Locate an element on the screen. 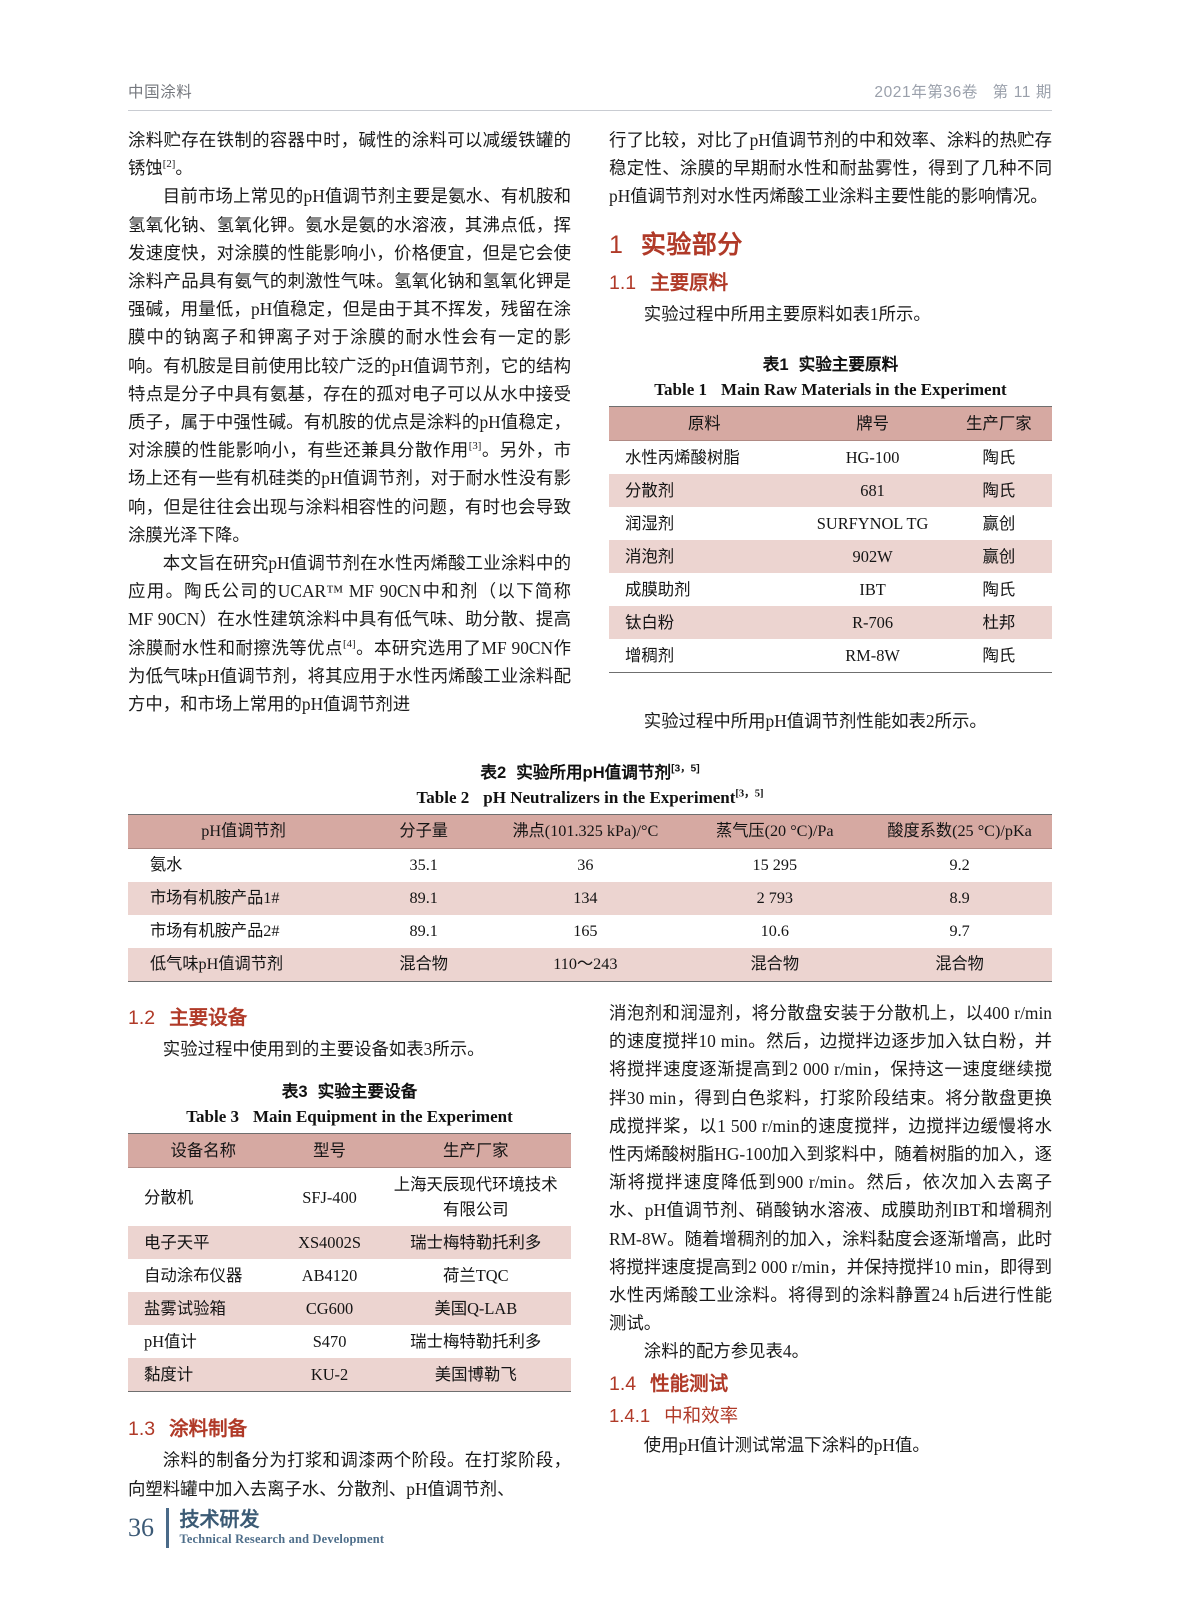  cell-equipment-maker: 美国Q-LAB is located at coordinates (475, 1309).